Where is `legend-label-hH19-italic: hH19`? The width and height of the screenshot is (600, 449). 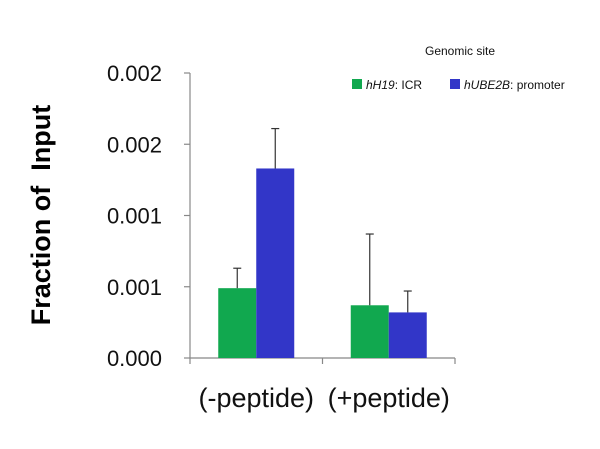
legend-label-hH19-italic: hH19 is located at coordinates (380, 85).